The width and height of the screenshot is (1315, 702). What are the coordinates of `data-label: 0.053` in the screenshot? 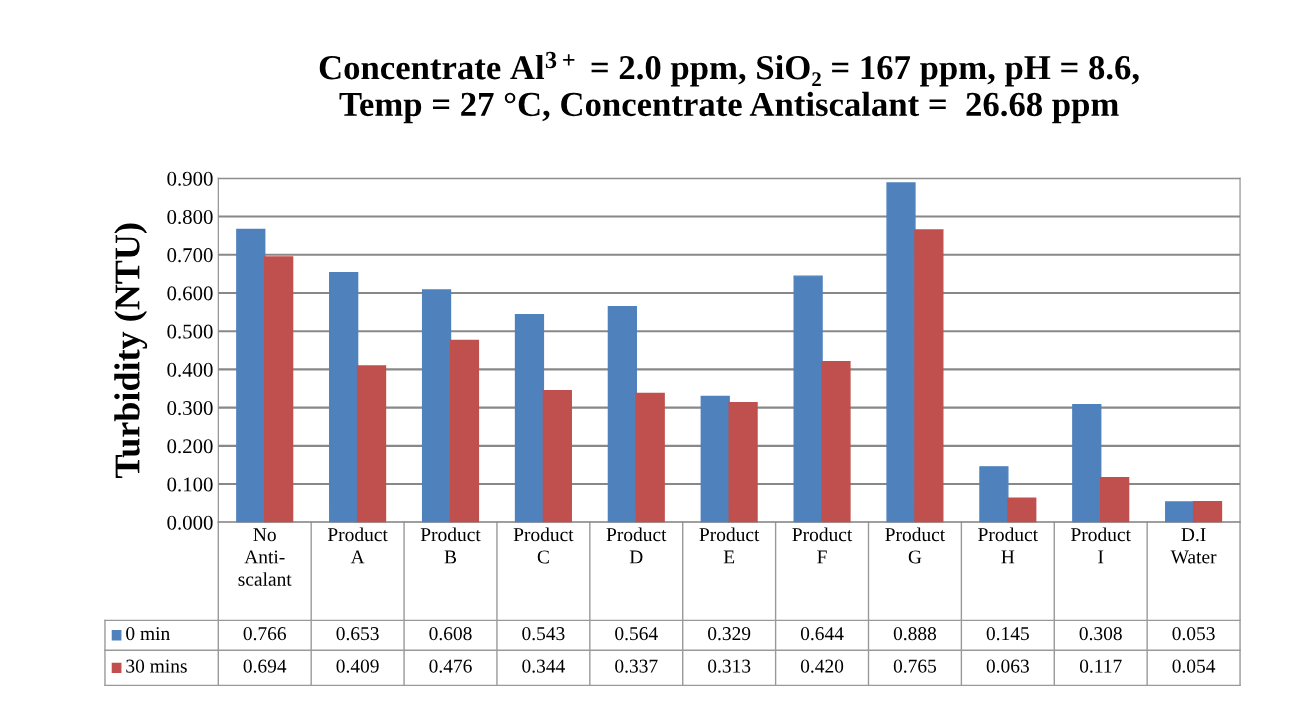 It's located at (1193, 634).